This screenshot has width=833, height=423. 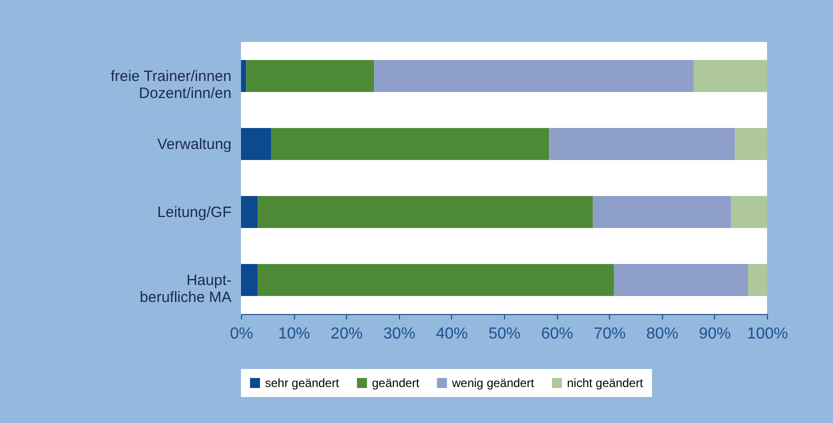 I want to click on y-tick-label: Verwaltung, so click(x=194, y=144).